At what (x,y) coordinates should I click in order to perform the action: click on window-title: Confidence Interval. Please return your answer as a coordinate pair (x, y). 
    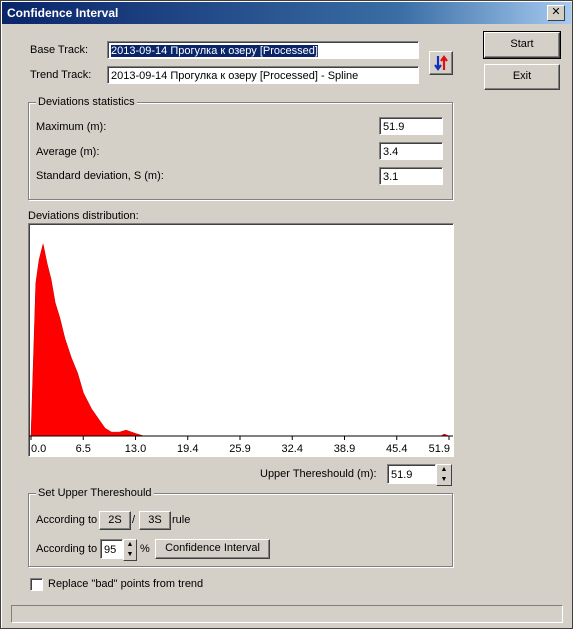
    Looking at the image, I should click on (63, 13).